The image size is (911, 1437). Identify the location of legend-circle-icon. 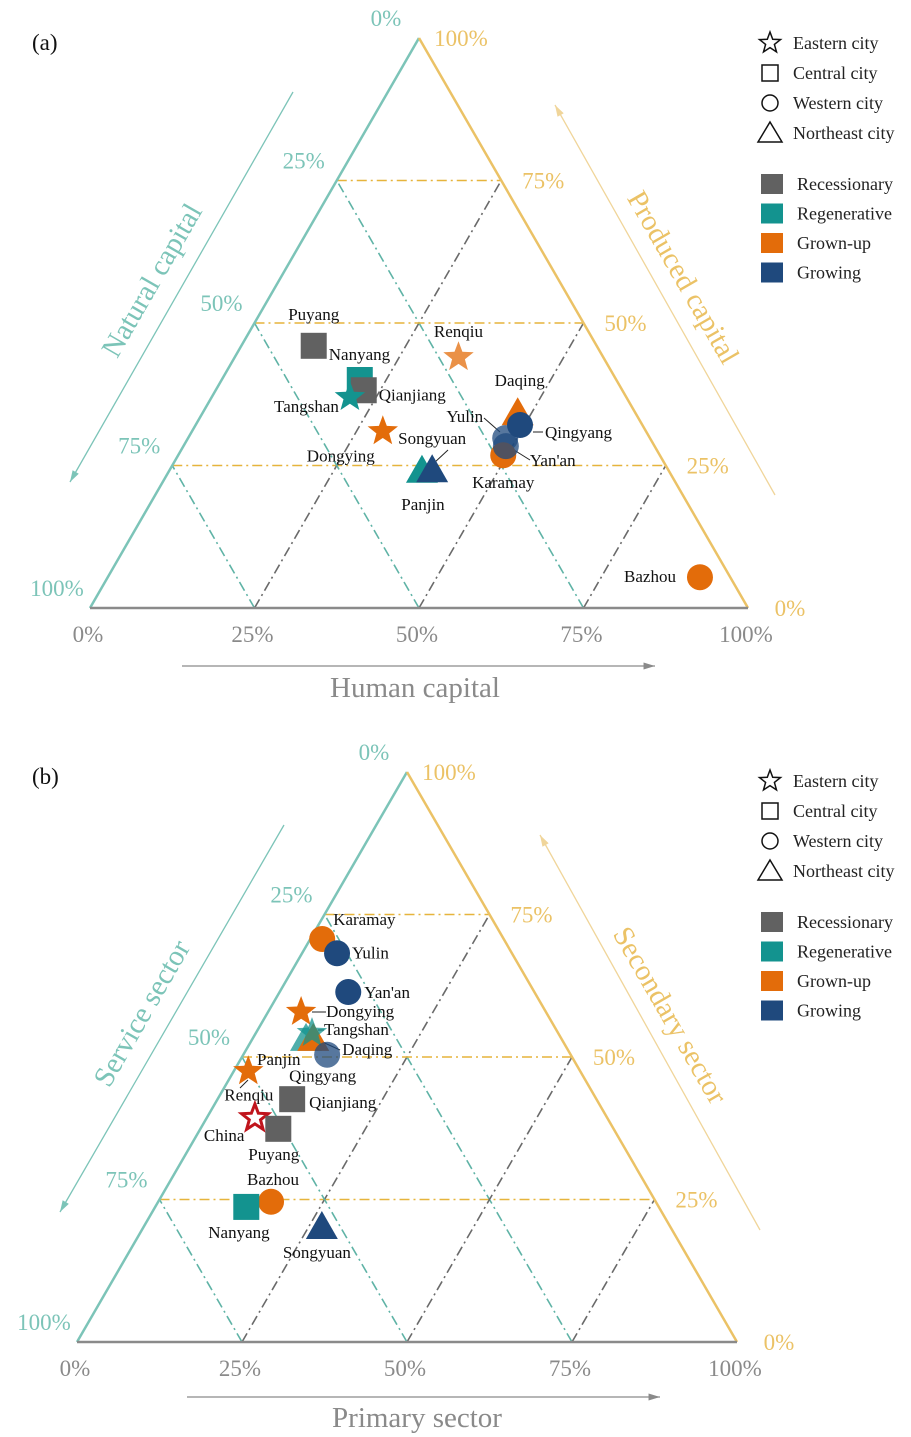
(770, 841).